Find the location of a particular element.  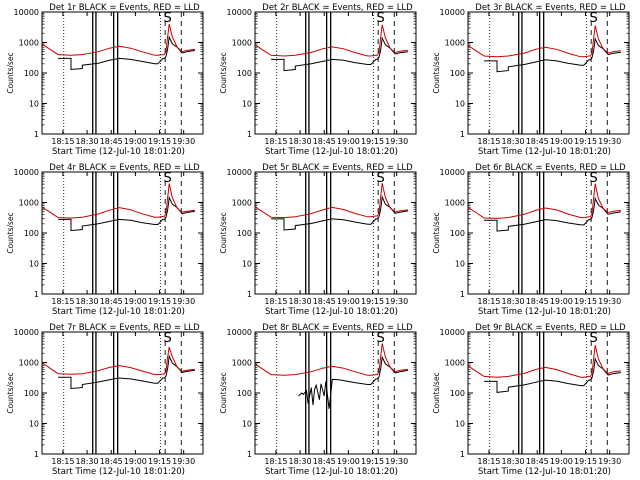

chart-title: Det 8r BLACK = Events, RED = LLD is located at coordinates (337, 328).